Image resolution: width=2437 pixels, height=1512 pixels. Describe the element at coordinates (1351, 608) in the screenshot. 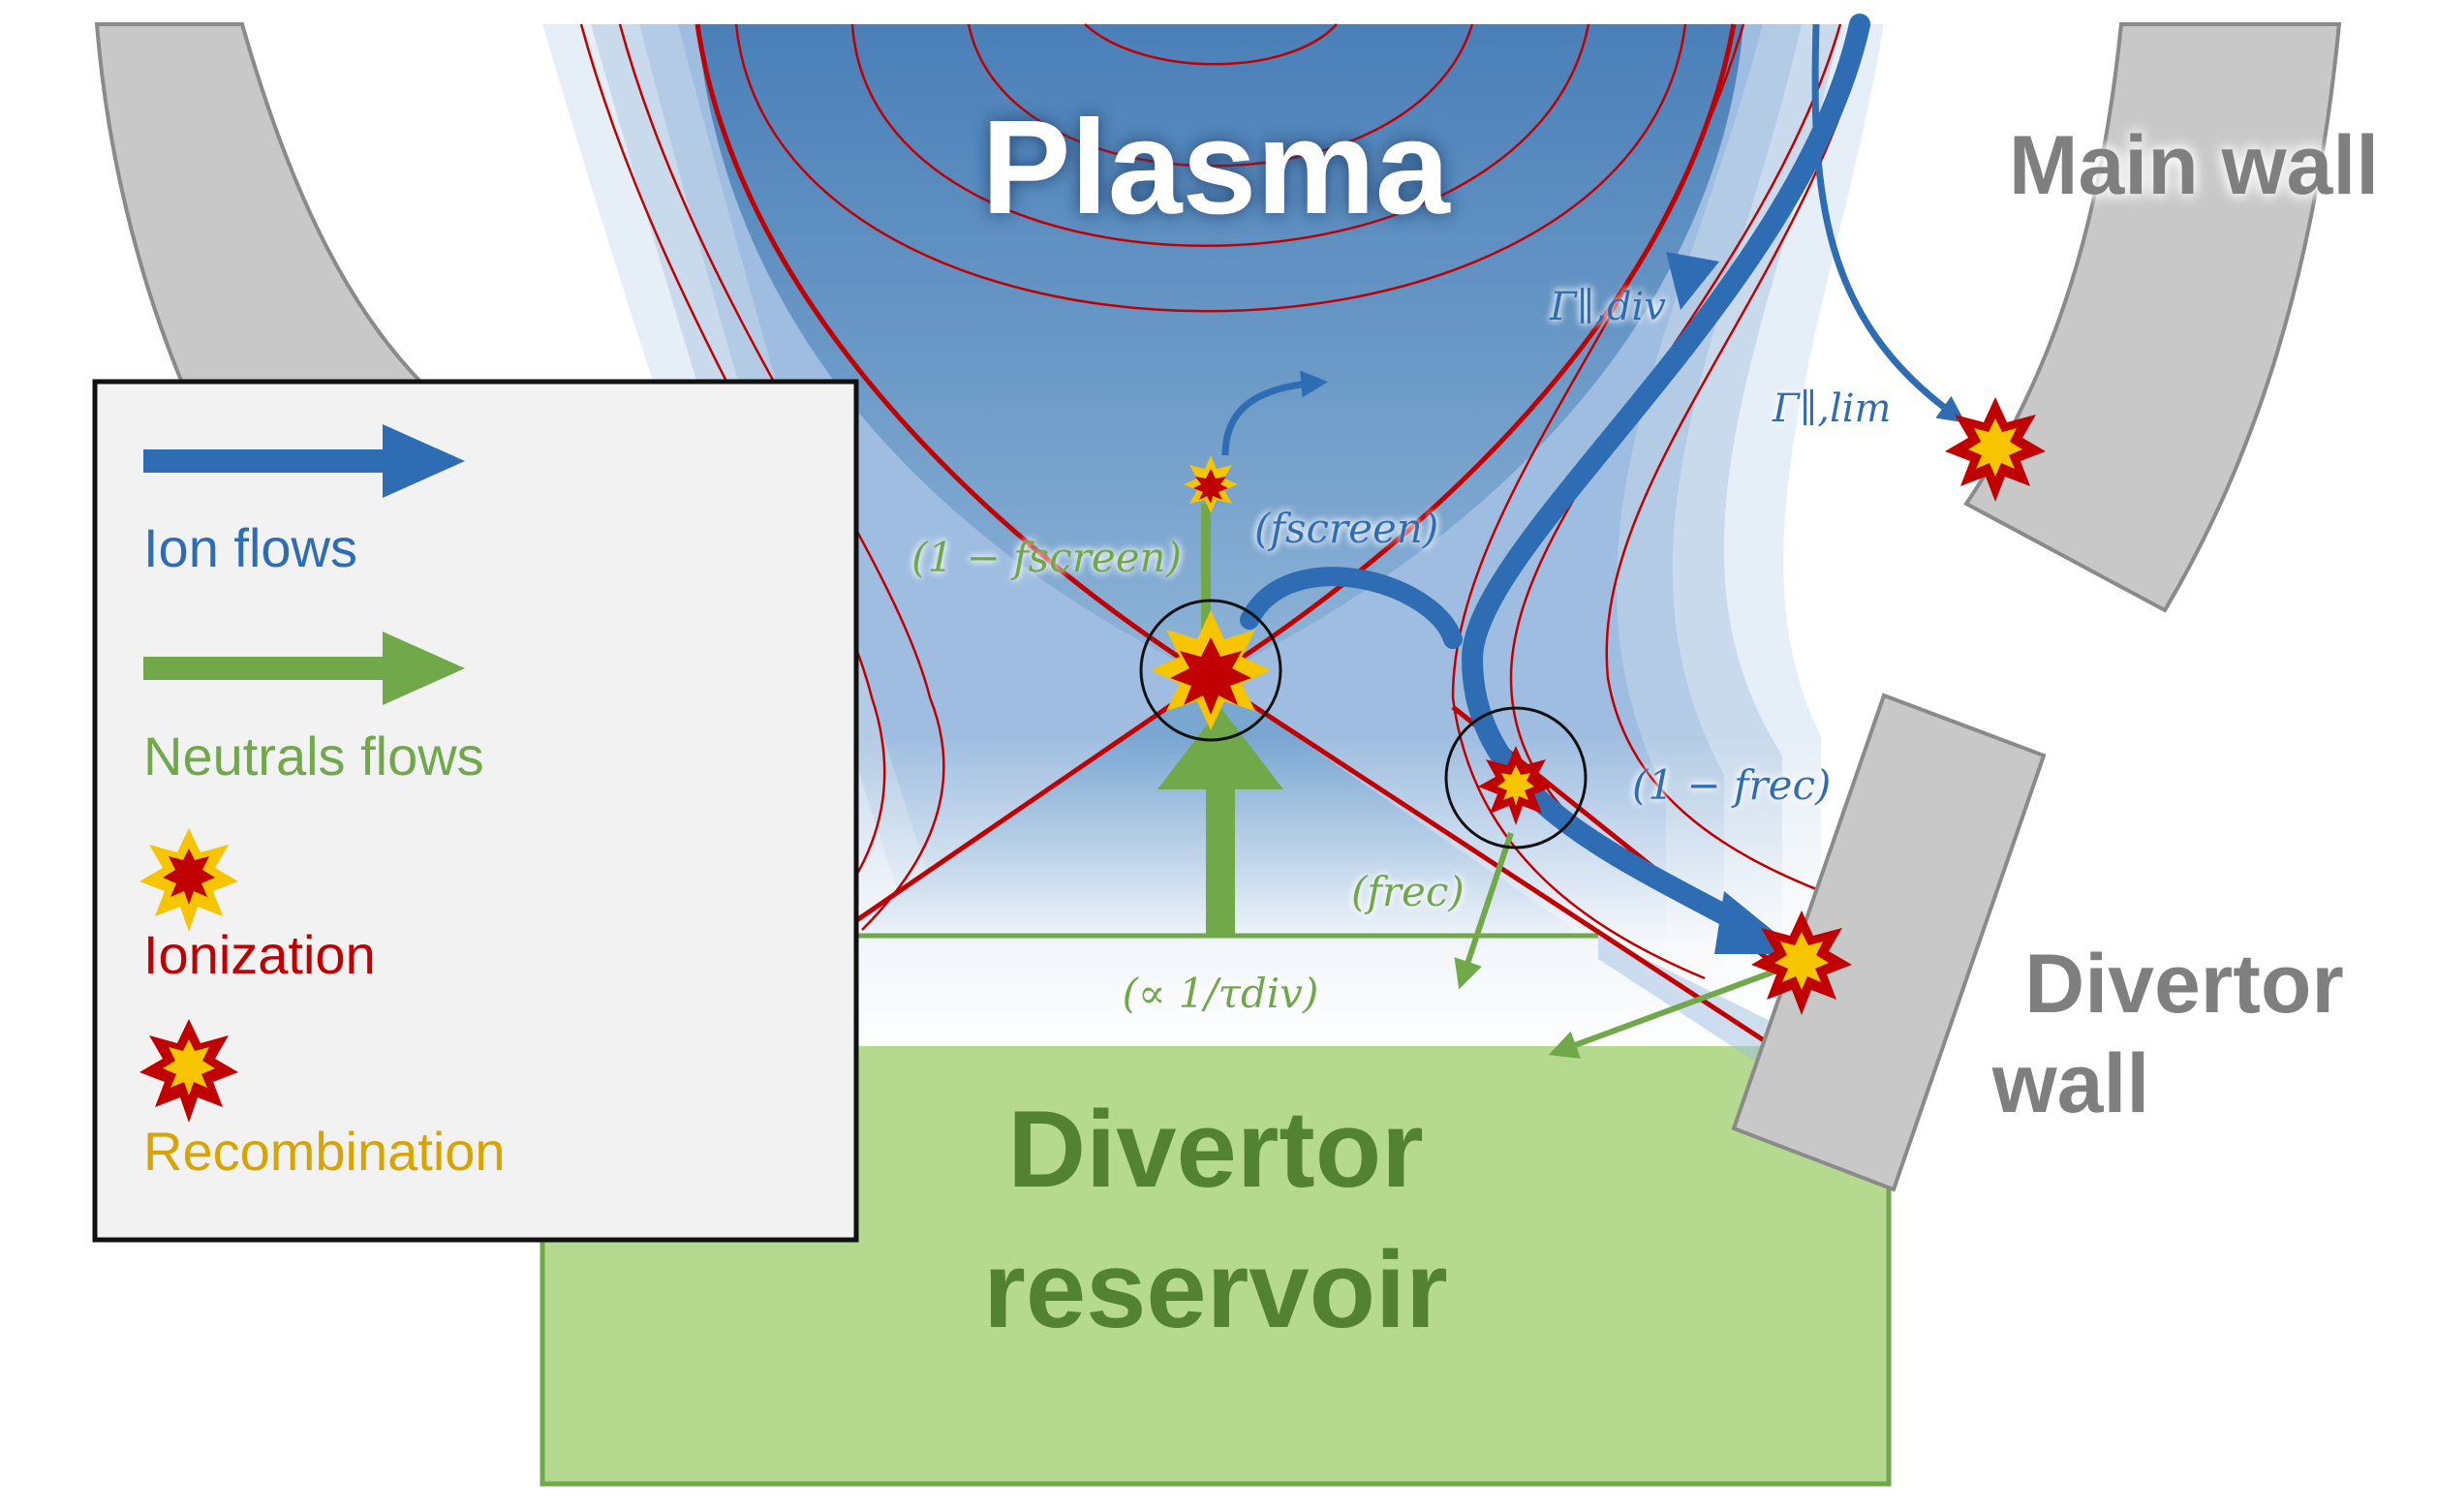

I see `ion-flow-fscreen` at that location.